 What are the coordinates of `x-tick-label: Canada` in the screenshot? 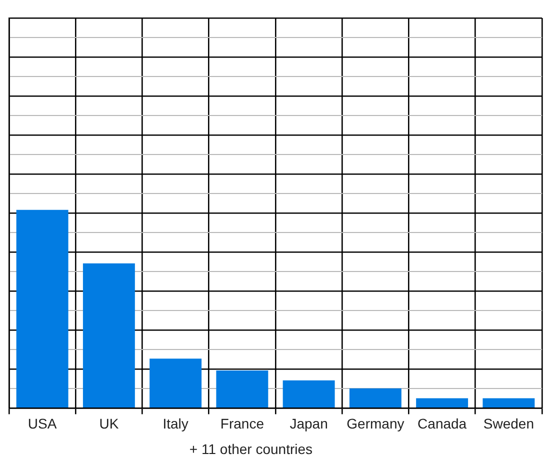 It's located at (442, 423).